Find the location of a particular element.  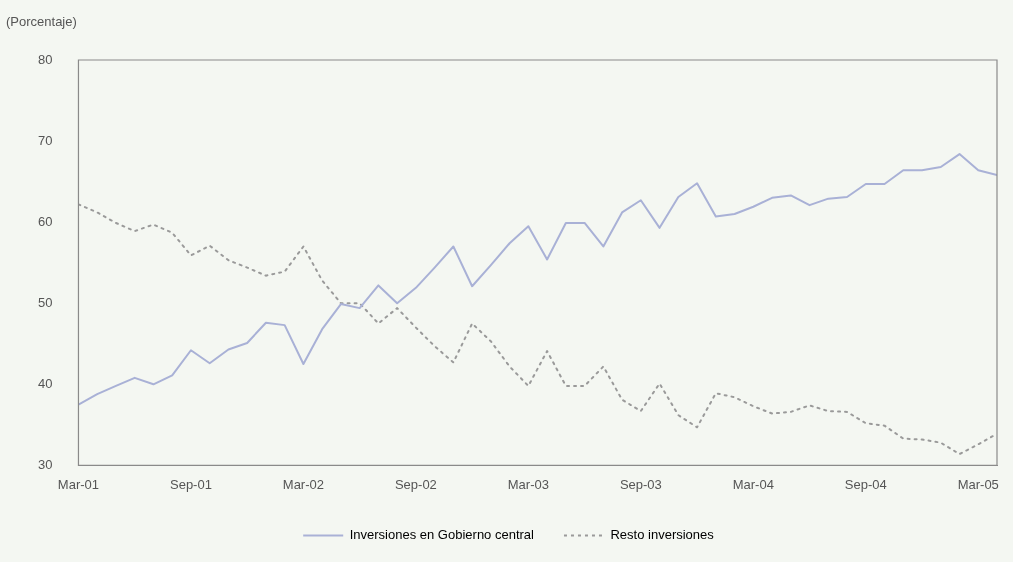

y-tick-label: 70 is located at coordinates (45, 140).